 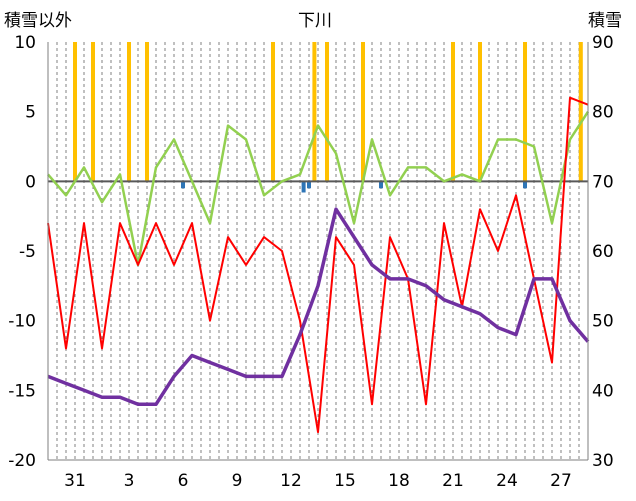 I want to click on left-tick-label: -15, so click(x=22, y=391).